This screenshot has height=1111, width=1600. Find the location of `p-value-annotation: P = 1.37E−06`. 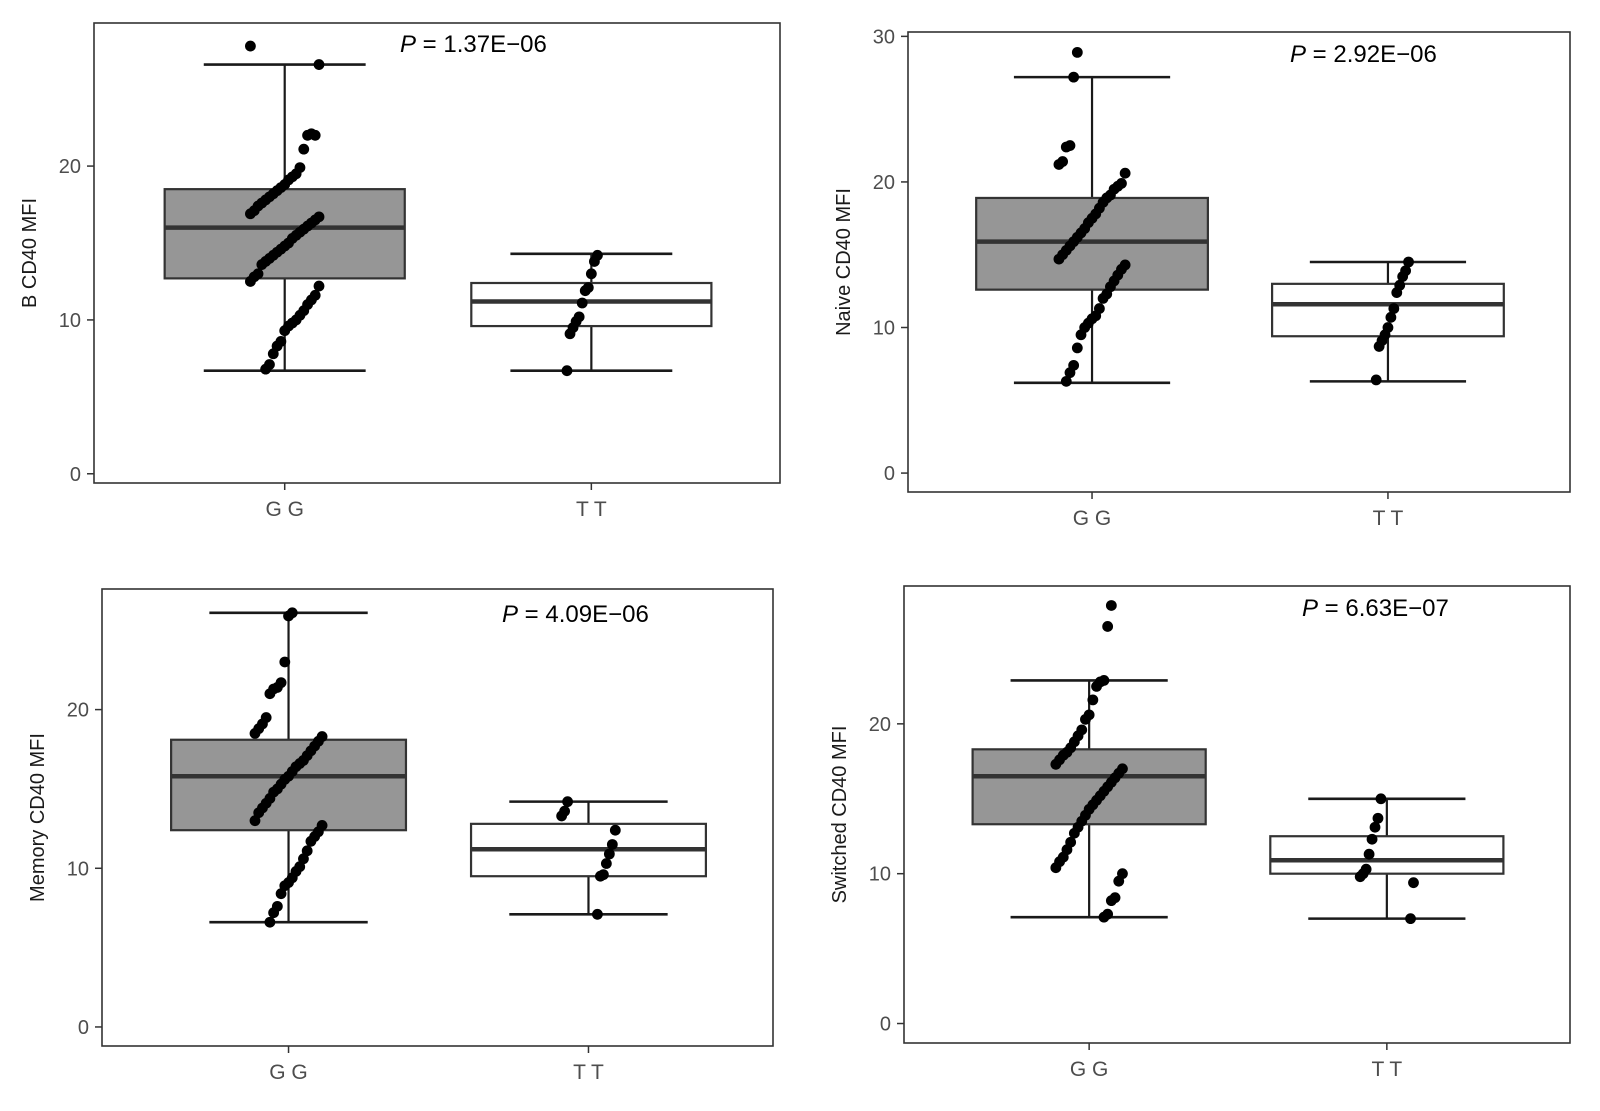

p-value-annotation: P = 1.37E−06 is located at coordinates (473, 44).